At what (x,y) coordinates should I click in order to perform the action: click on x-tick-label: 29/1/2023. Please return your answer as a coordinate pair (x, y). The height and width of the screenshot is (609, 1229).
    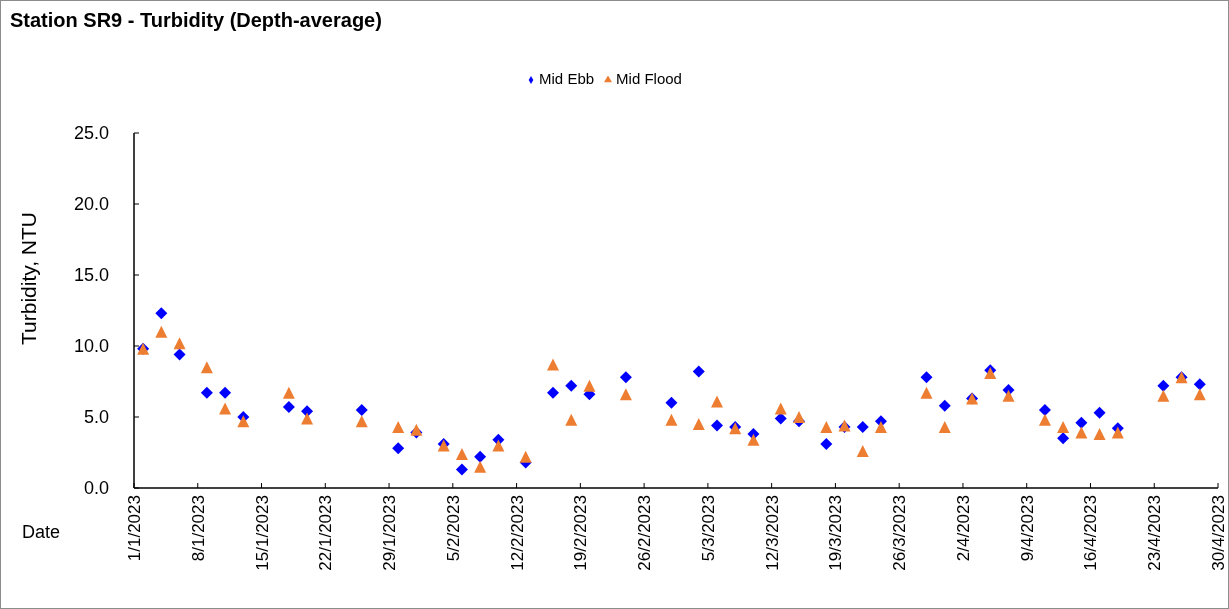
    Looking at the image, I should click on (389, 533).